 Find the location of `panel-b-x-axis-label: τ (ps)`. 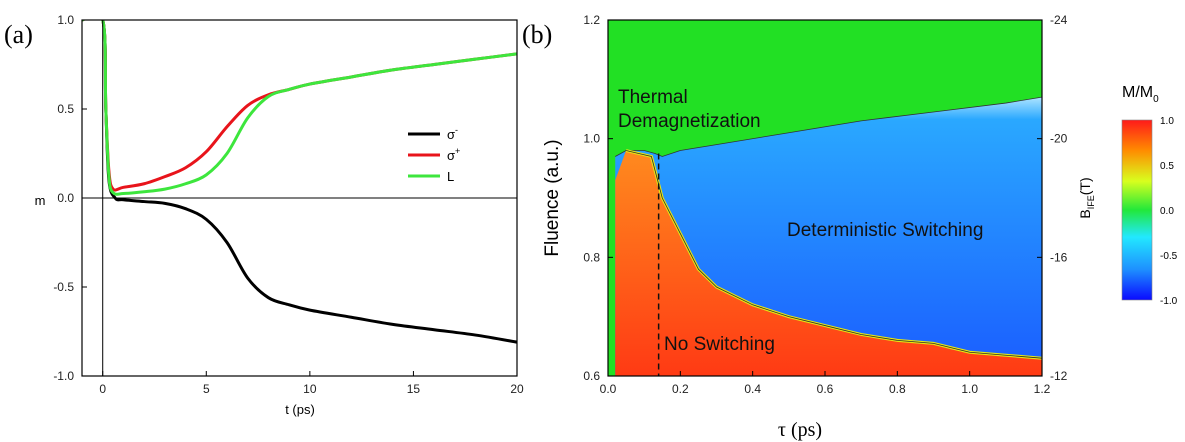

panel-b-x-axis-label: τ (ps) is located at coordinates (800, 430).